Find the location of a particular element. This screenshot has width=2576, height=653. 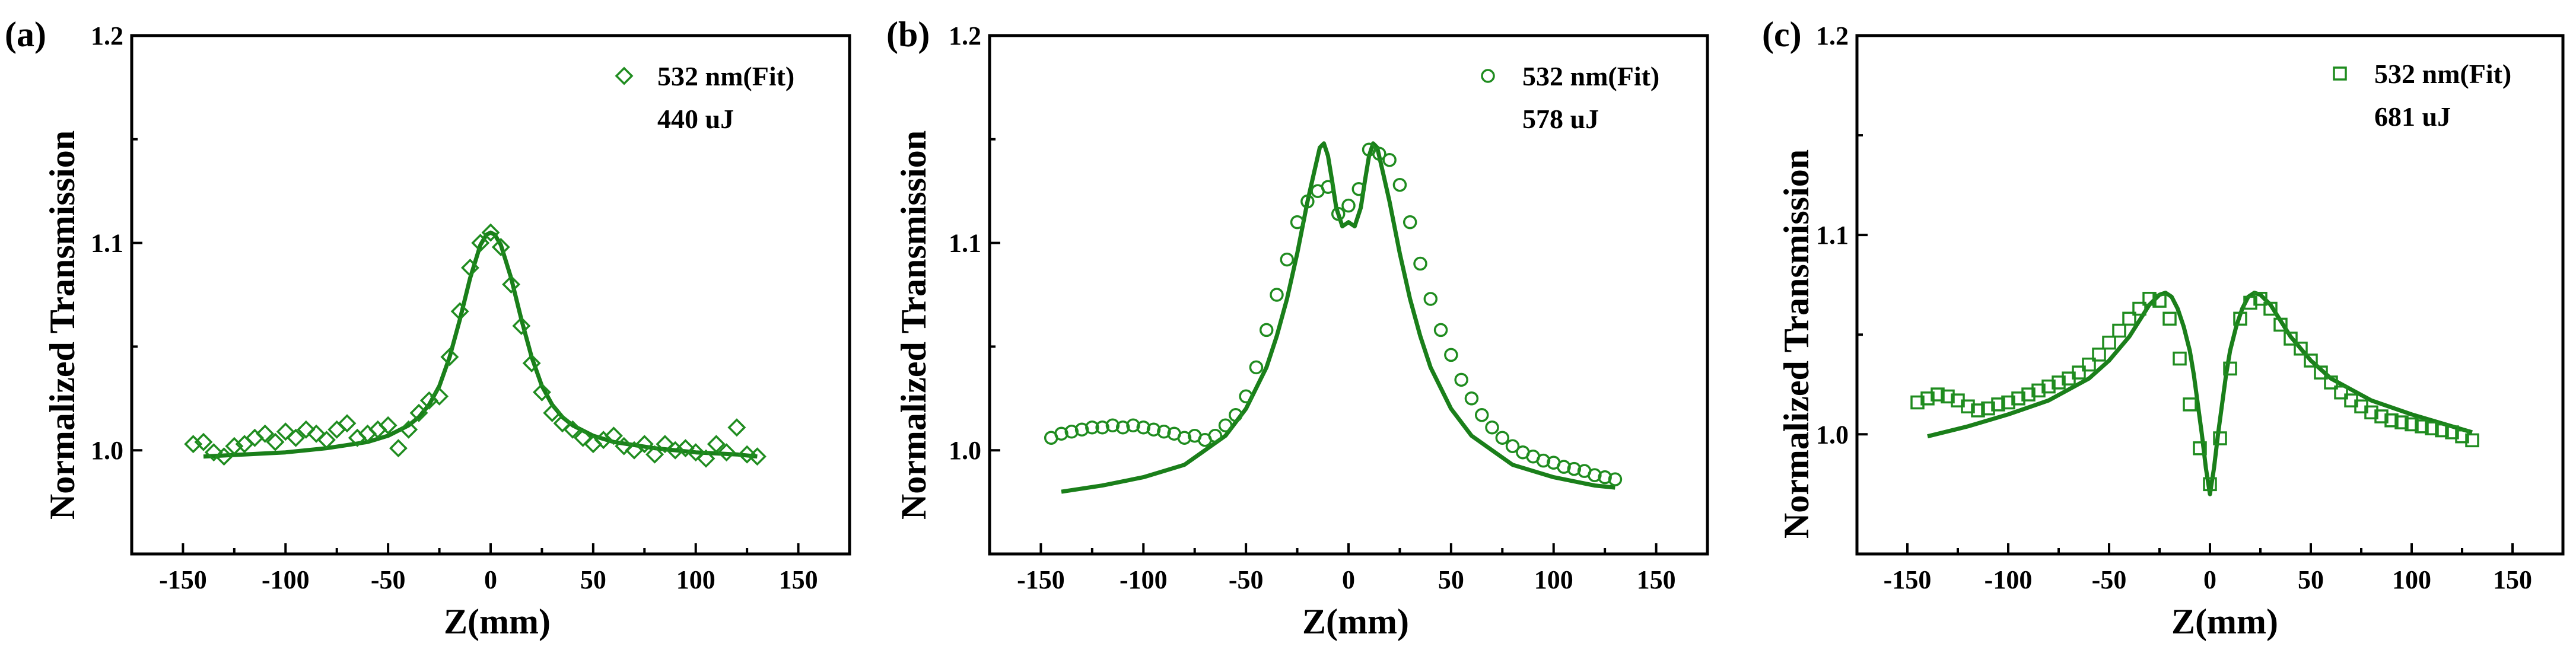

x-tick-label-c: -50 is located at coordinates (2109, 579).